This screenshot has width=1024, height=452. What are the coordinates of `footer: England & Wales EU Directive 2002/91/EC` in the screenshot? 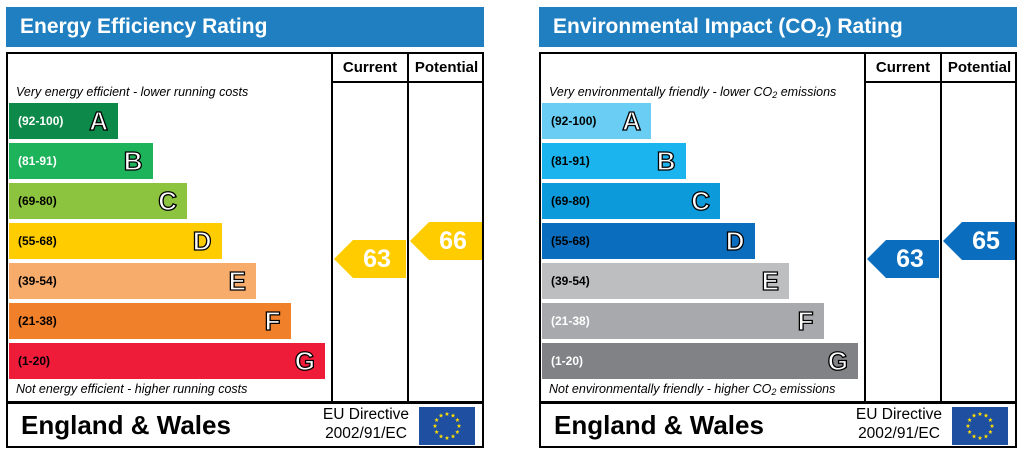 It's located at (778, 425).